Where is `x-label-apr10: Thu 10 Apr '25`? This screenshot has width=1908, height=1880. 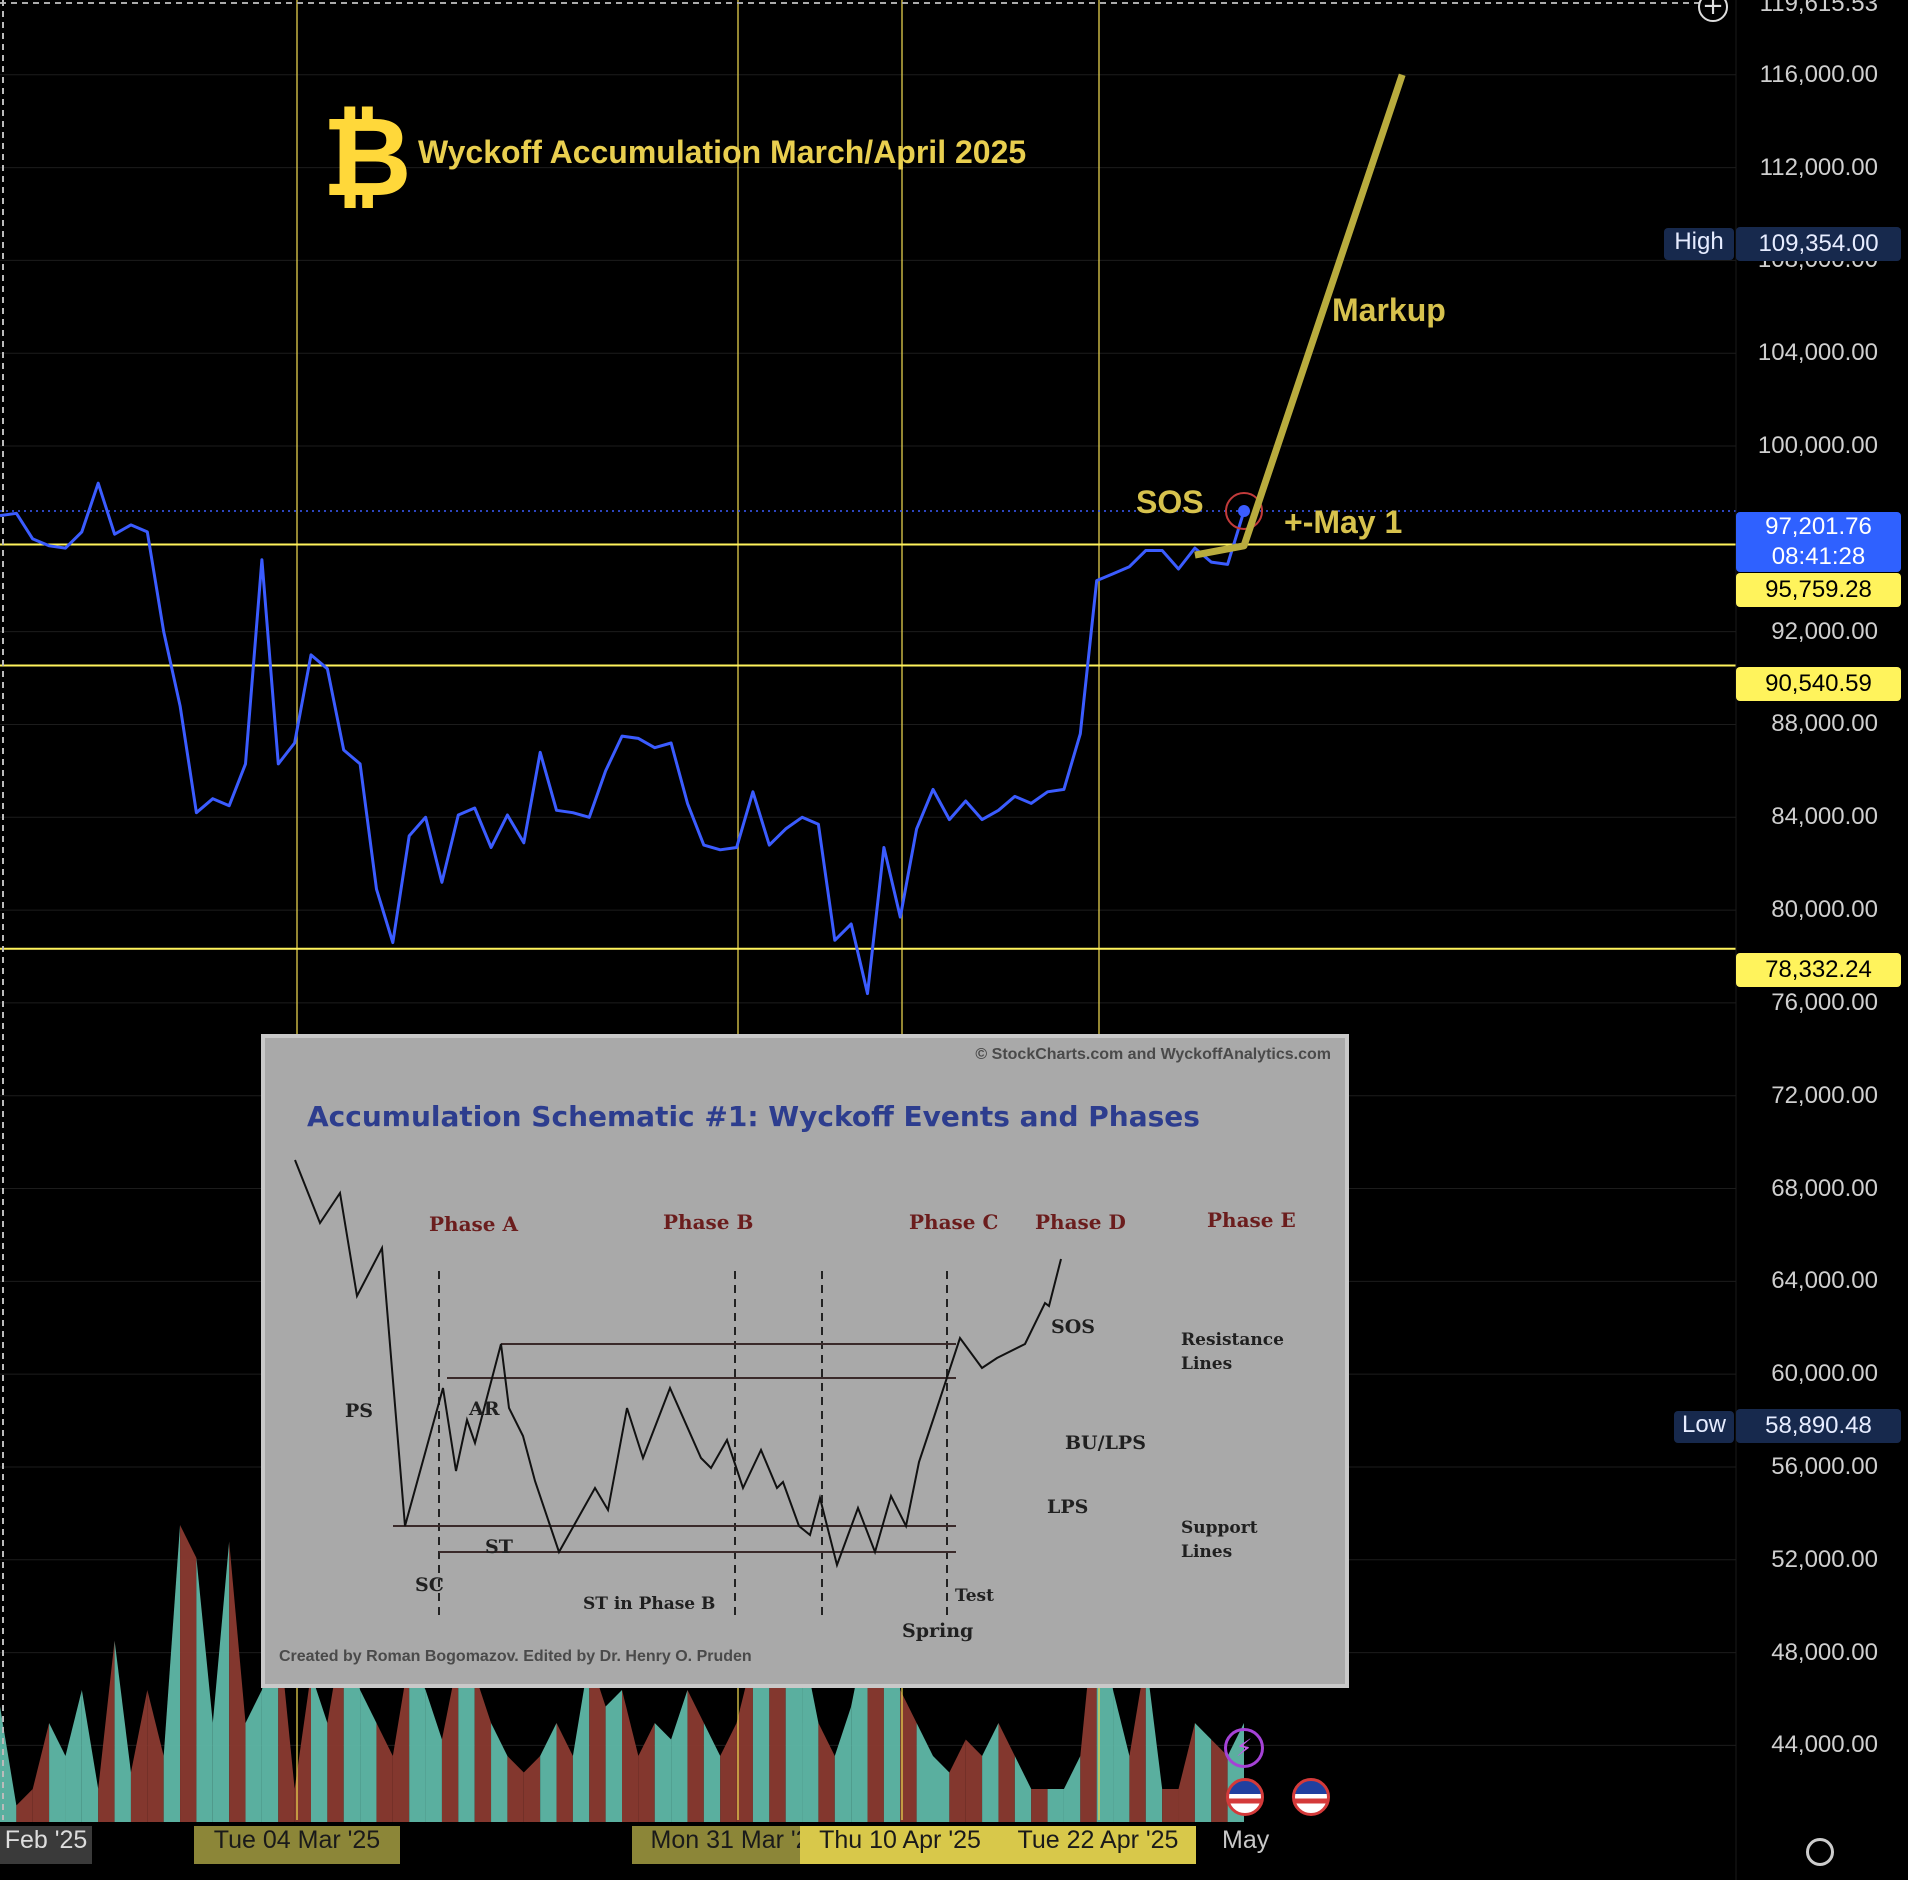 x-label-apr10: Thu 10 Apr '25 is located at coordinates (900, 1845).